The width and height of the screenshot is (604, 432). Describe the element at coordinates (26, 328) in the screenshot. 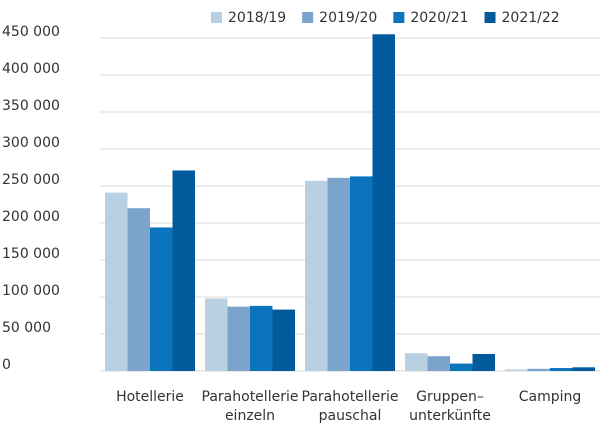

I see `y-tick-label: 50 000` at that location.